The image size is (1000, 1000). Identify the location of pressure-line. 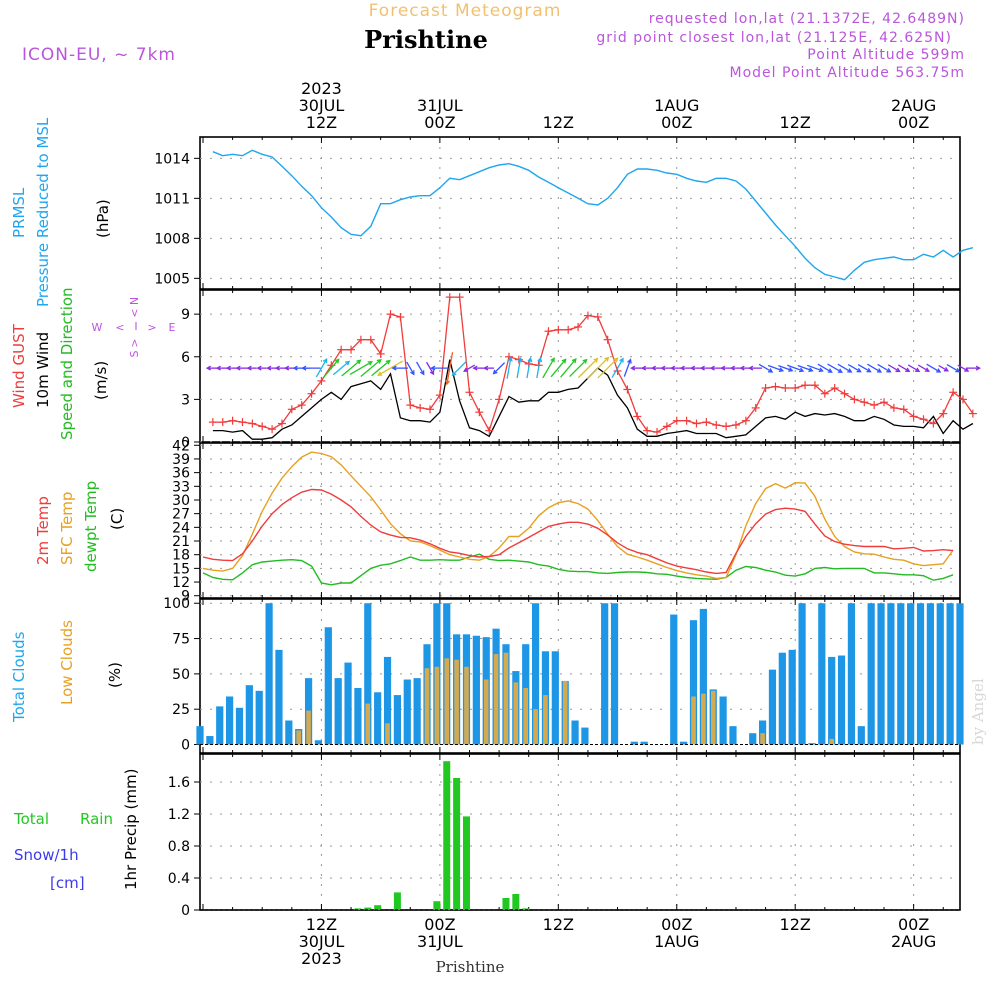
(593, 215).